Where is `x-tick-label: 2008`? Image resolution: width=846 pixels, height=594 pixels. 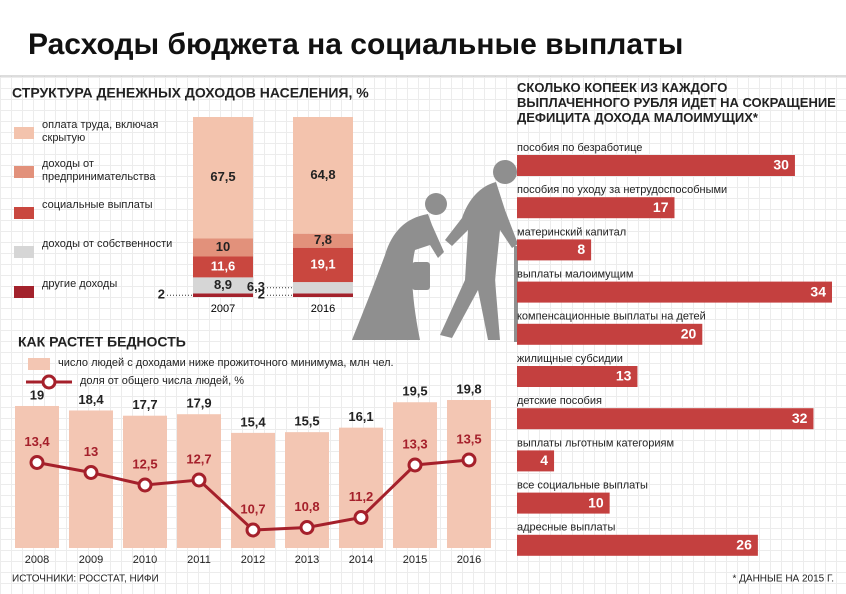
x-tick-label: 2008 is located at coordinates (37, 560).